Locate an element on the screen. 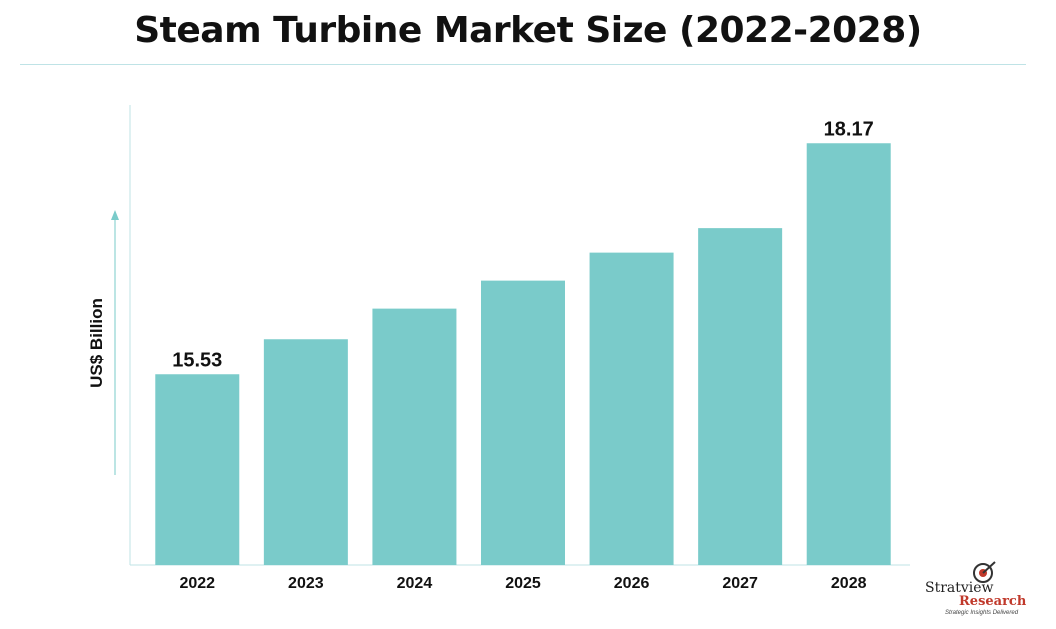 The height and width of the screenshot is (629, 1056). x-tick-label-2027: 2027 is located at coordinates (740, 583).